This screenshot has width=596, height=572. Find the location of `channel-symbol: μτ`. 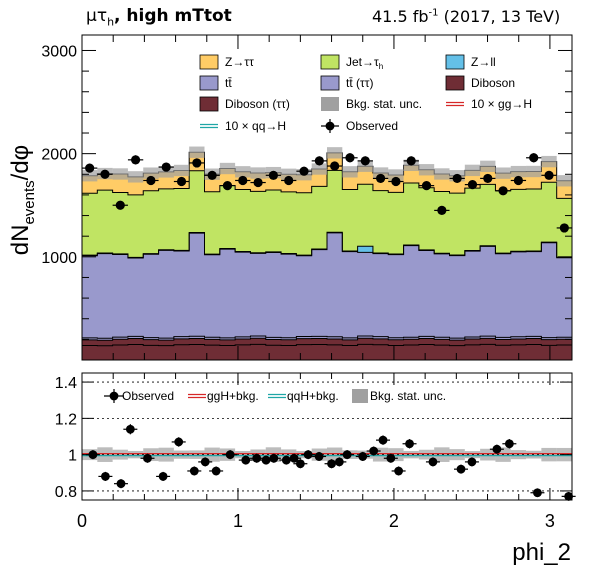

channel-symbol: μτ is located at coordinates (96, 16).